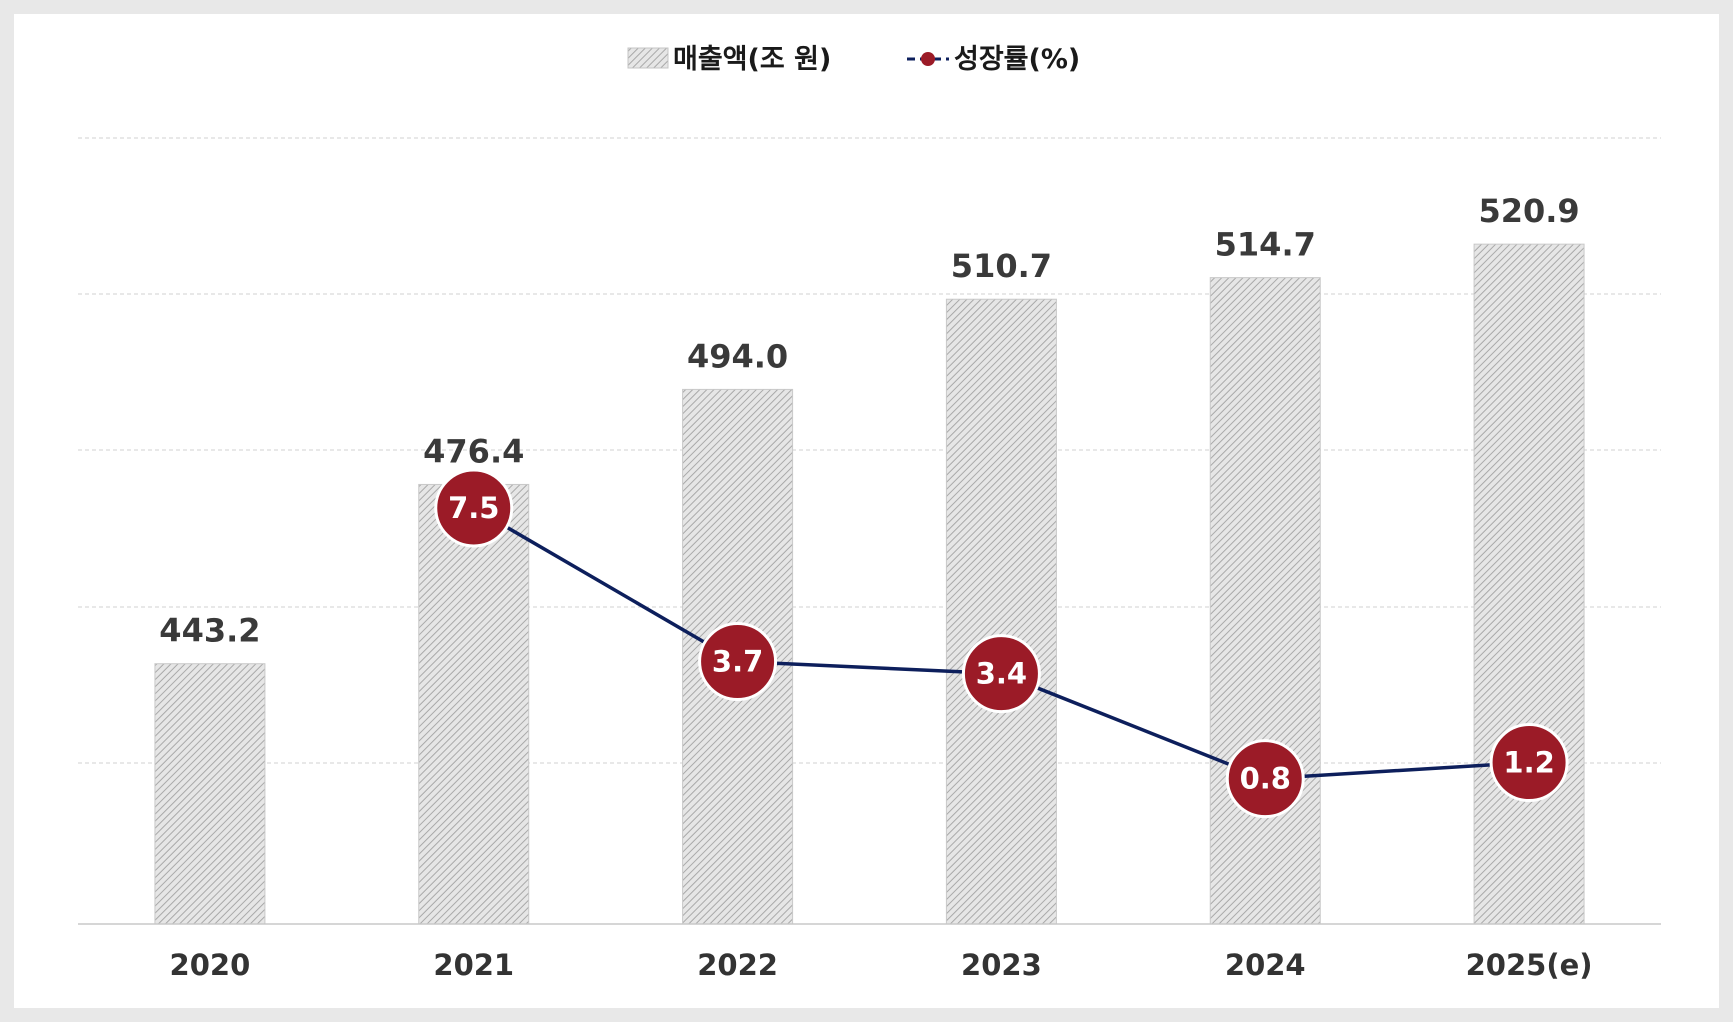 The height and width of the screenshot is (1022, 1733). I want to click on bar-value-label: 476.4, so click(473, 451).